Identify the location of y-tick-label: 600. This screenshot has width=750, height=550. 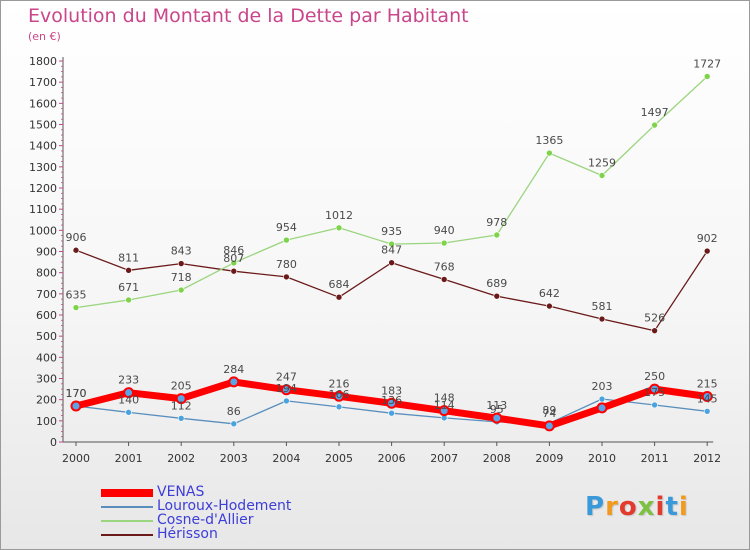
(46, 315).